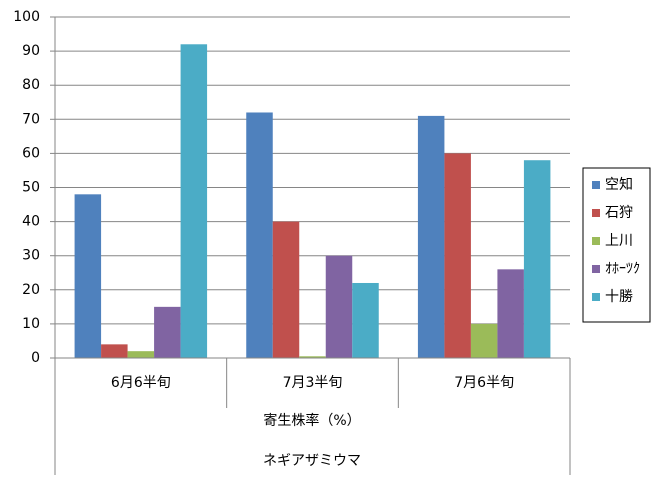 This screenshot has width=658, height=481. I want to click on y-tick-label: 10, so click(31, 324).